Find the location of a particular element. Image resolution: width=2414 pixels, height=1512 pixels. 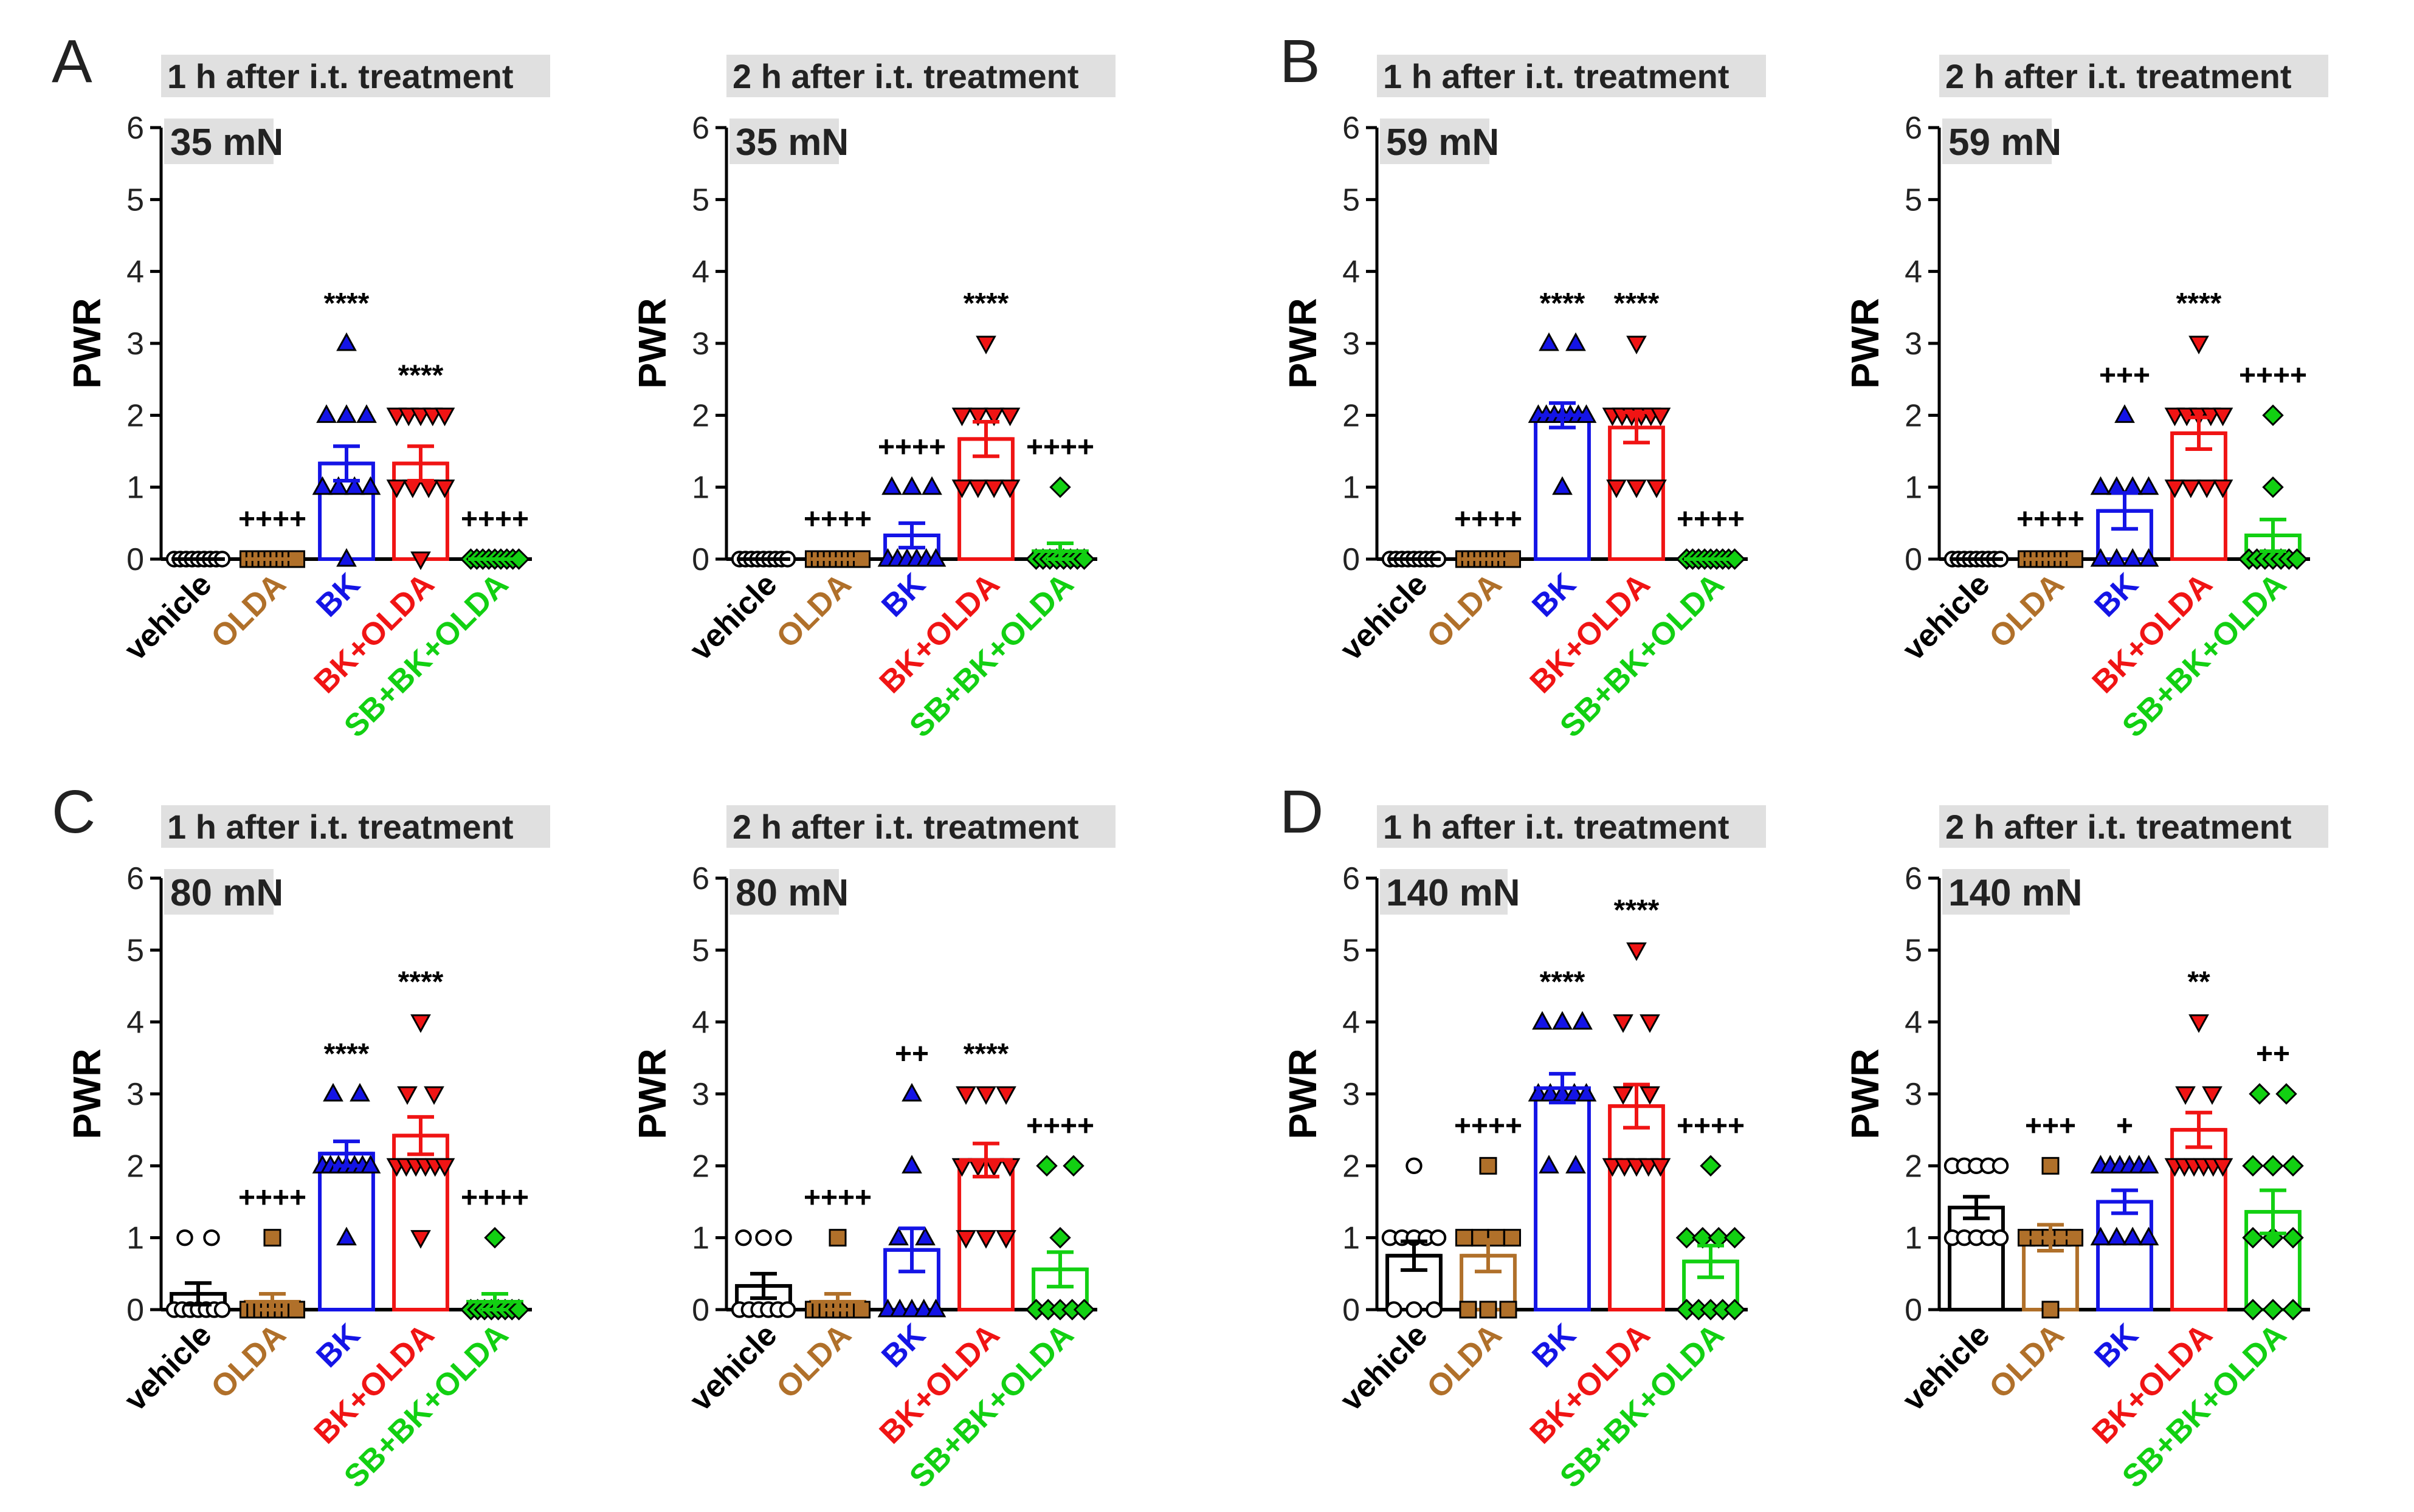

chart-subtitle: 80 mN is located at coordinates (792, 893).